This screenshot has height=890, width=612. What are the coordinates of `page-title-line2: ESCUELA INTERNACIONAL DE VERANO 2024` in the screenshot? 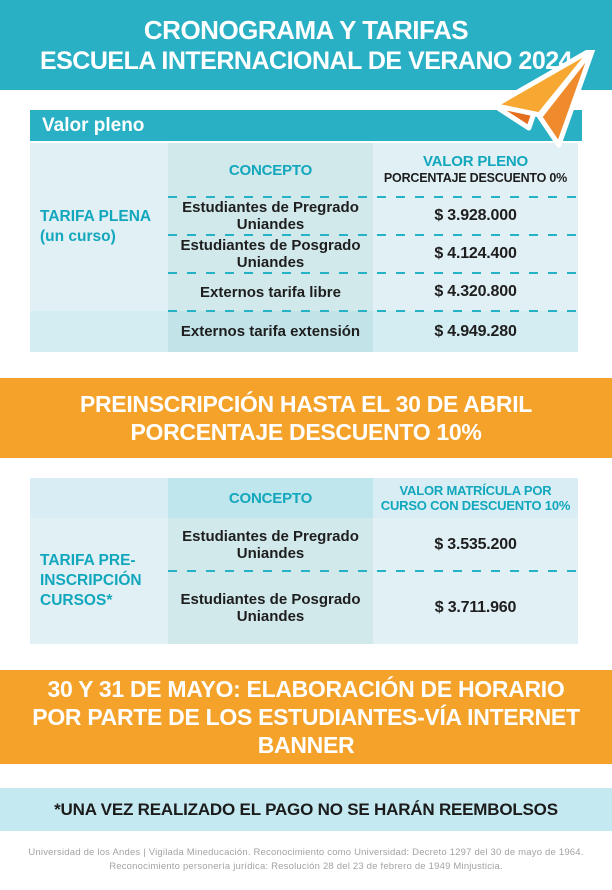 It's located at (306, 61).